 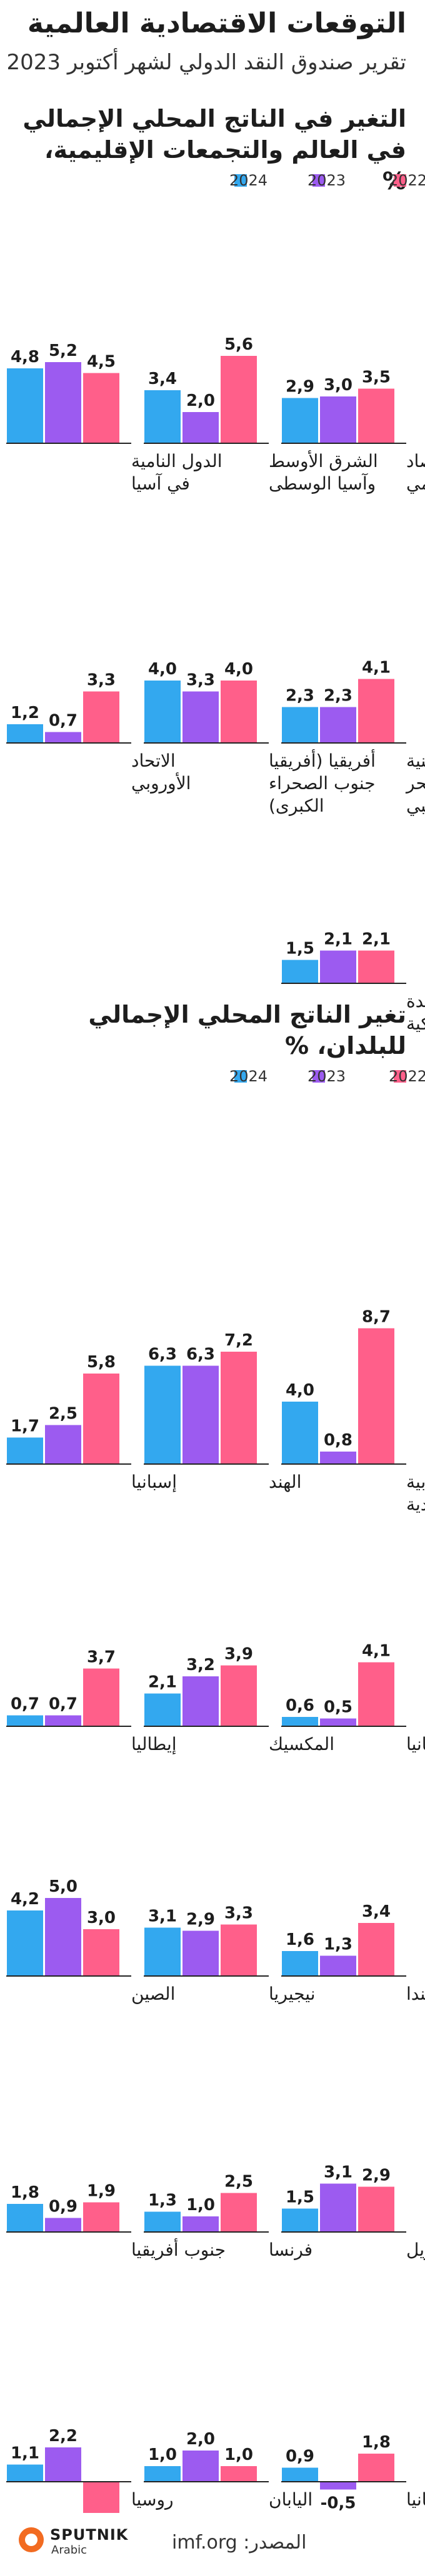 What do you see at coordinates (290, 2499) in the screenshot?
I see `c2-category-label-13-0: اليابان` at bounding box center [290, 2499].